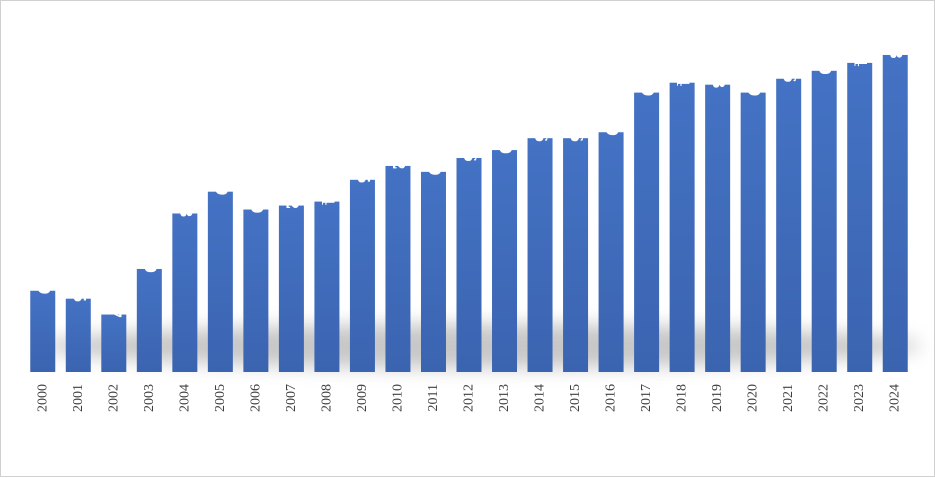  I want to click on x-tick-label-2022: 2022, so click(824, 398).